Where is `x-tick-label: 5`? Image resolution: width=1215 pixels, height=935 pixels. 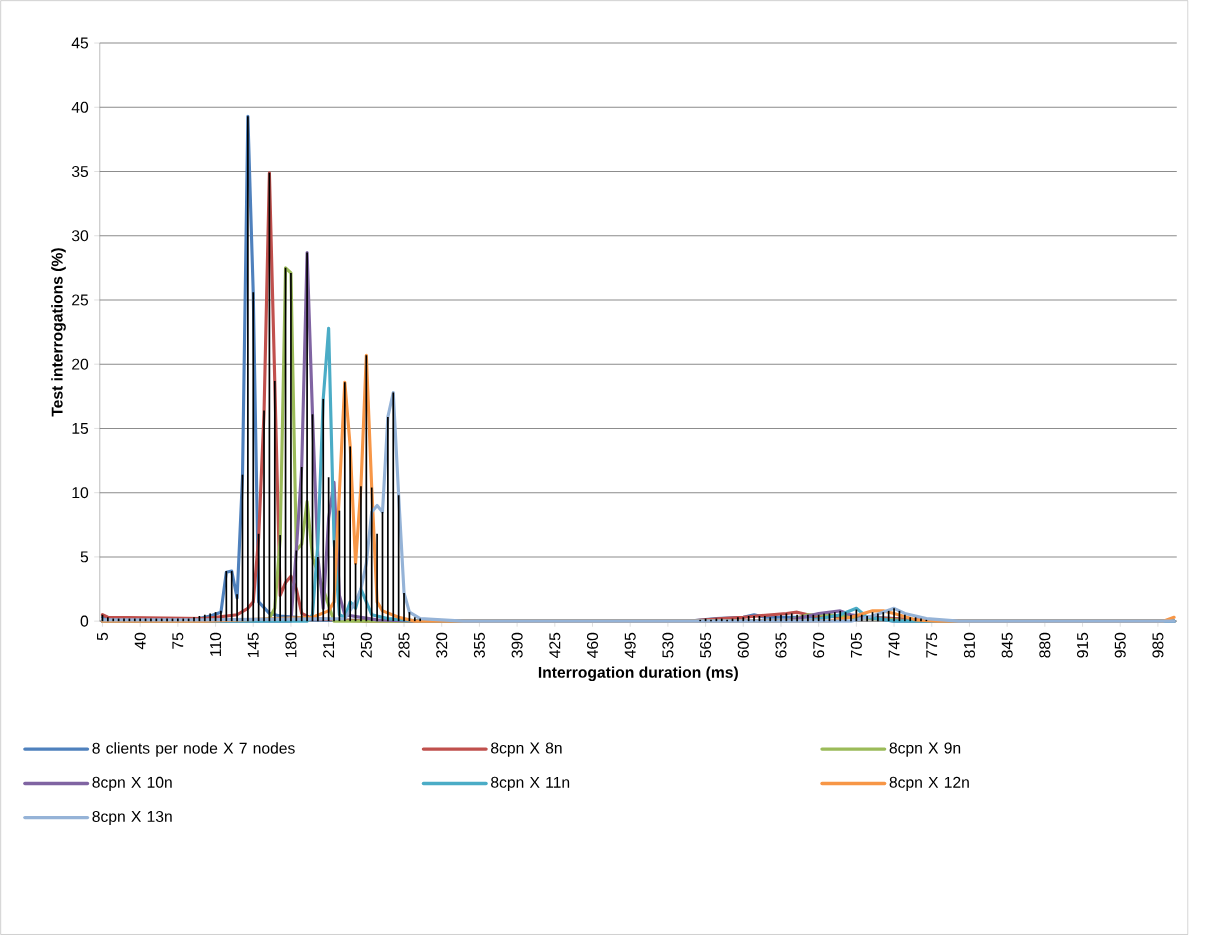 x-tick-label: 5 is located at coordinates (102, 636).